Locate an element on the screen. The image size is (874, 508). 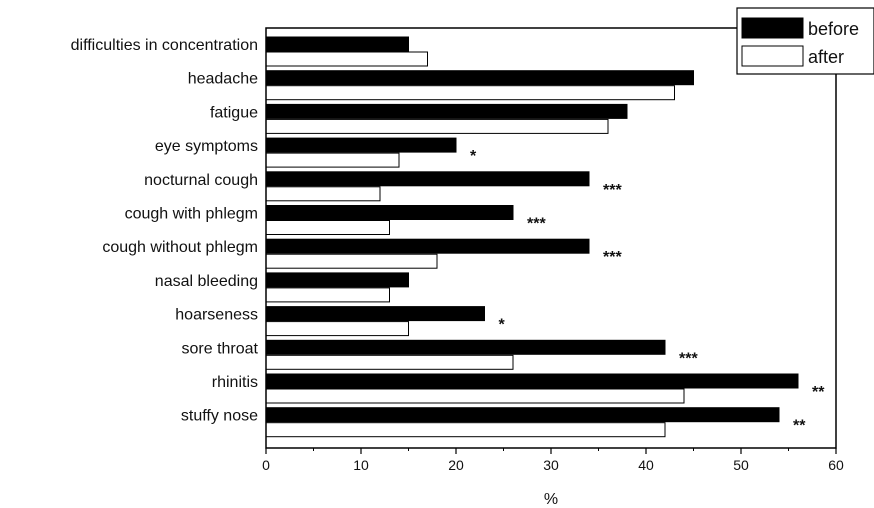
legend-label-after: after is located at coordinates (826, 57).